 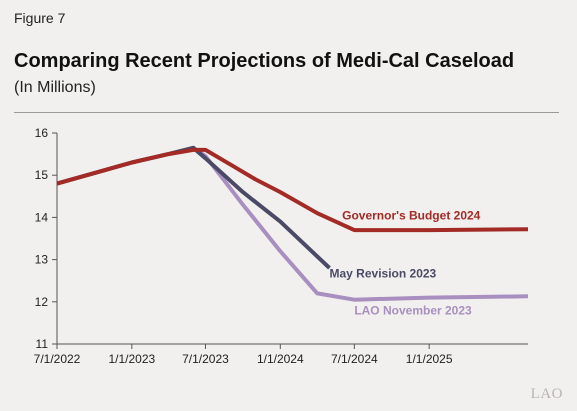 I want to click on chart-subtitle: (In Millions), so click(x=55, y=87).